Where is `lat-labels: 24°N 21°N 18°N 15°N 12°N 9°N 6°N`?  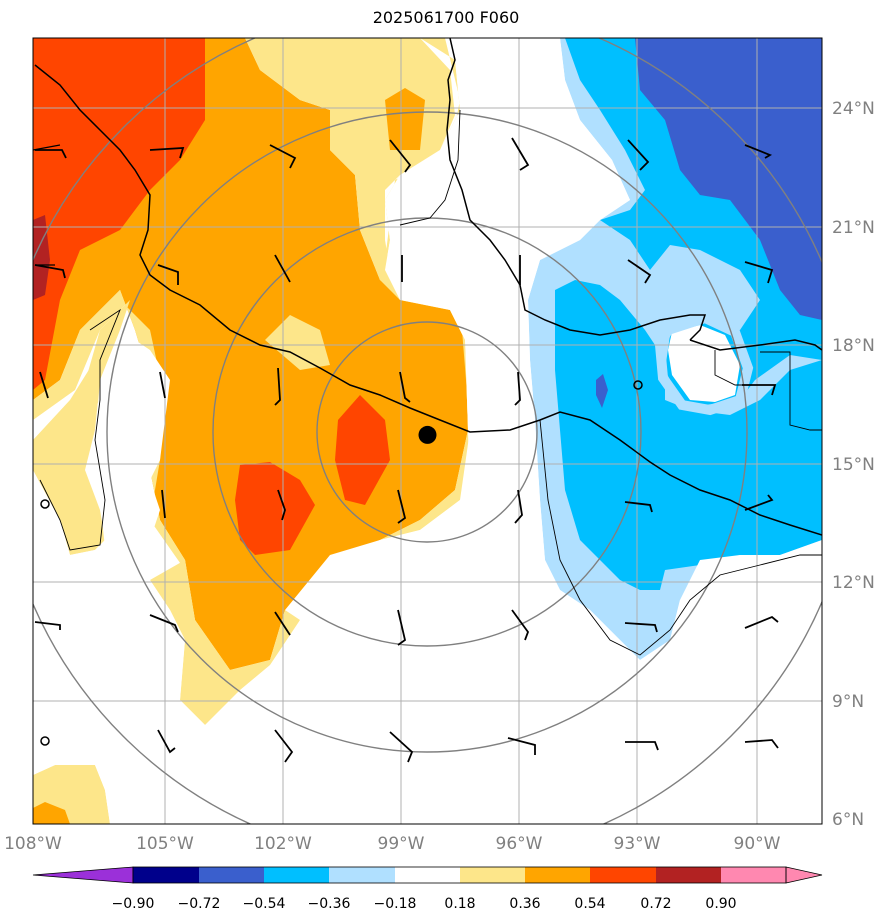 lat-labels: 24°N 21°N 18°N 15°N 12°N 9°N 6°N is located at coordinates (853, 464).